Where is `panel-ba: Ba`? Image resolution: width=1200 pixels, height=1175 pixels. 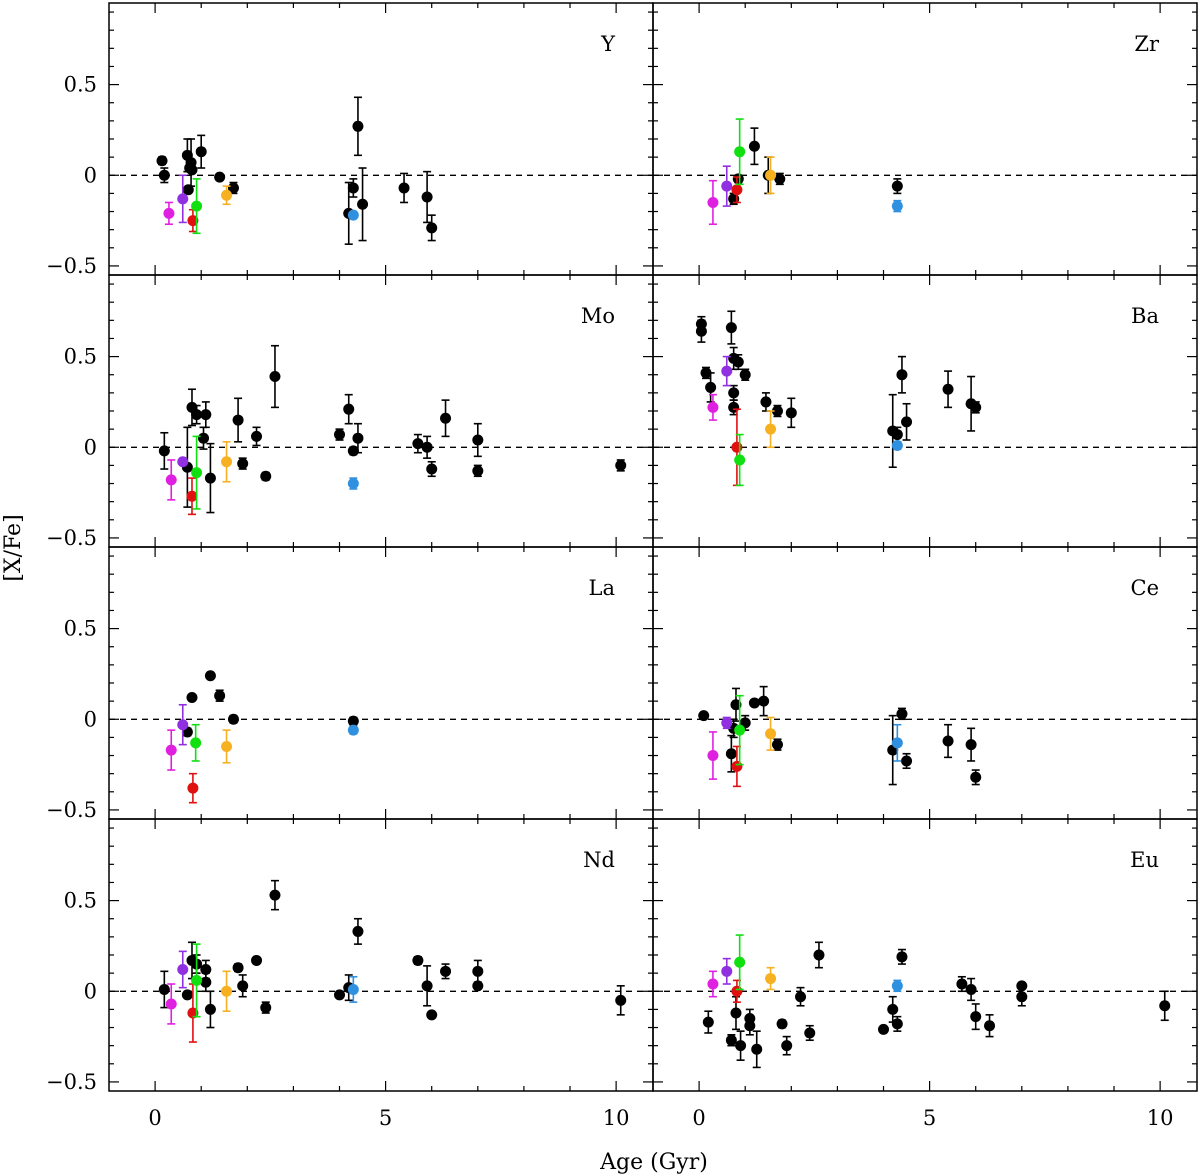
panel-ba: Ba is located at coordinates (925, 411).